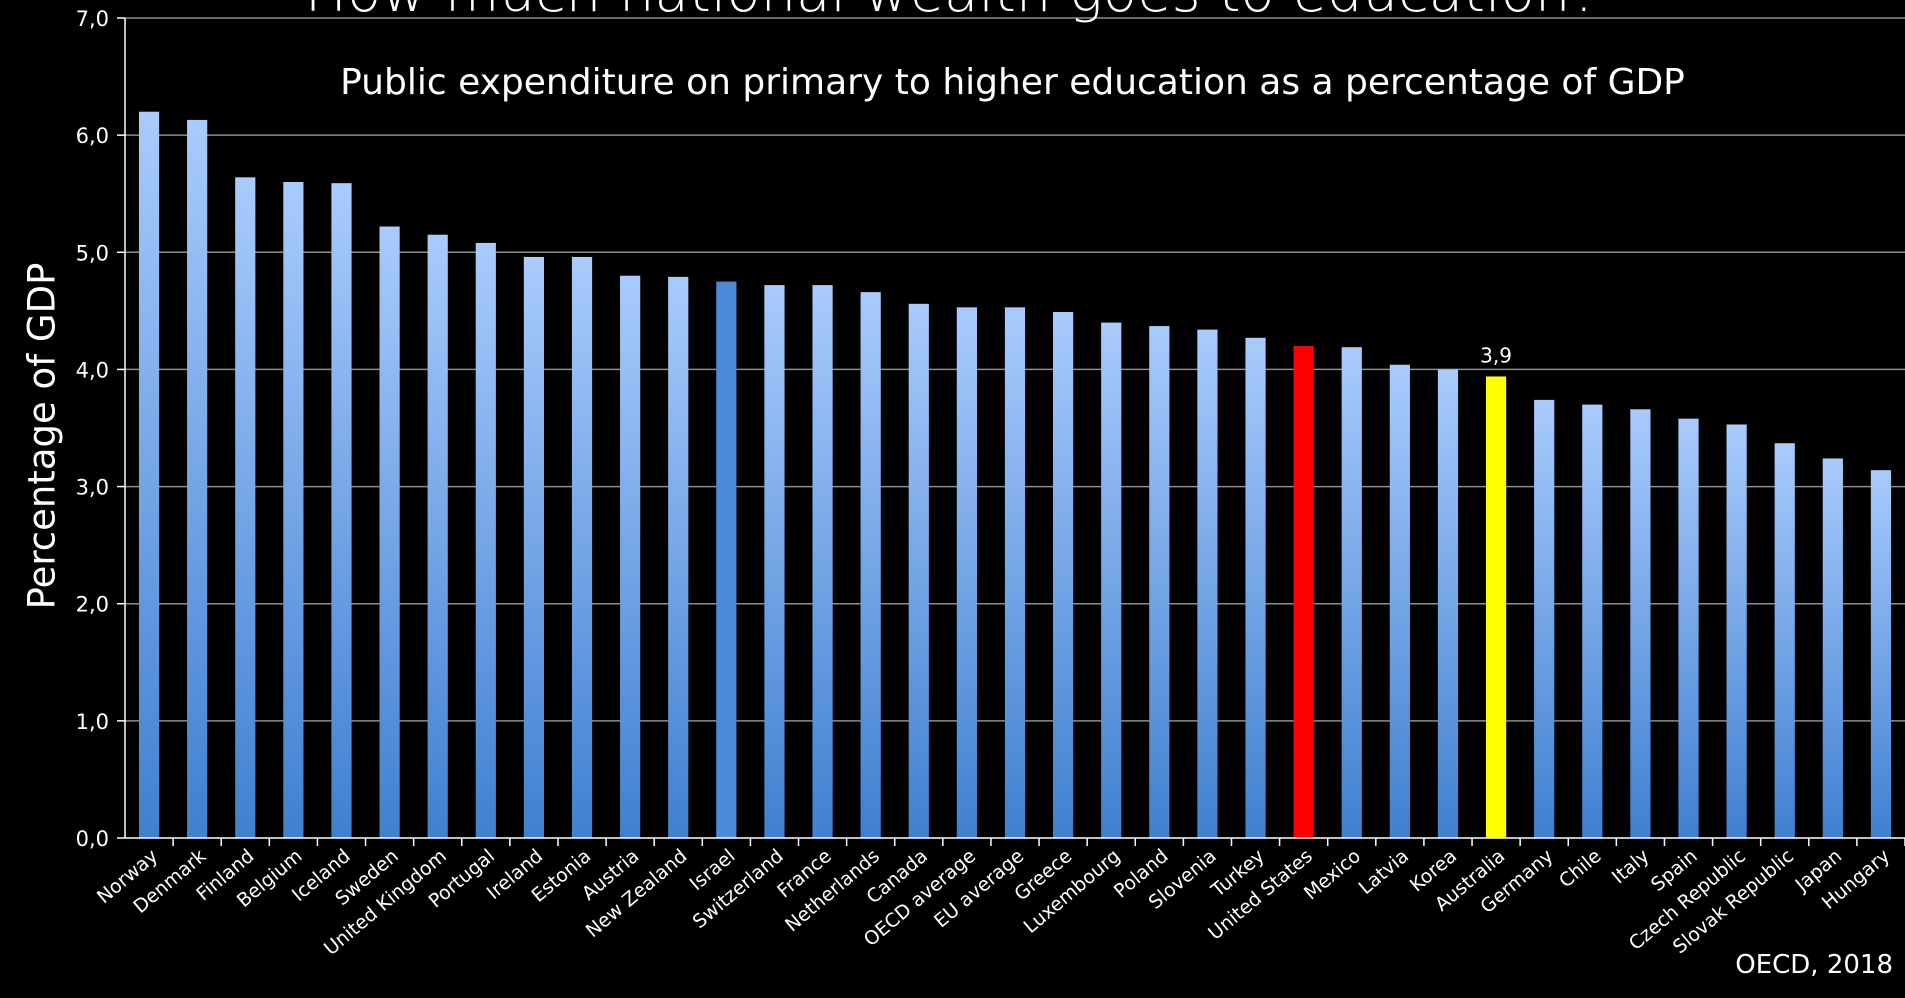 The image size is (1905, 998). Describe the element at coordinates (1814, 965) in the screenshot. I see `source-note: OECD, 2018` at that location.